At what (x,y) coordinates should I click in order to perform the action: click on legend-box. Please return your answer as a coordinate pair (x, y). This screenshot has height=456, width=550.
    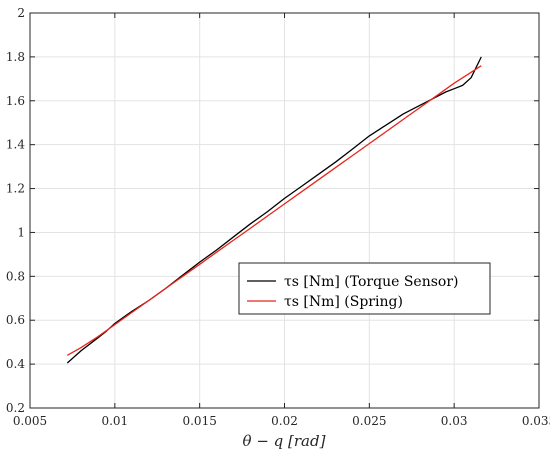
    Looking at the image, I should click on (364, 288).